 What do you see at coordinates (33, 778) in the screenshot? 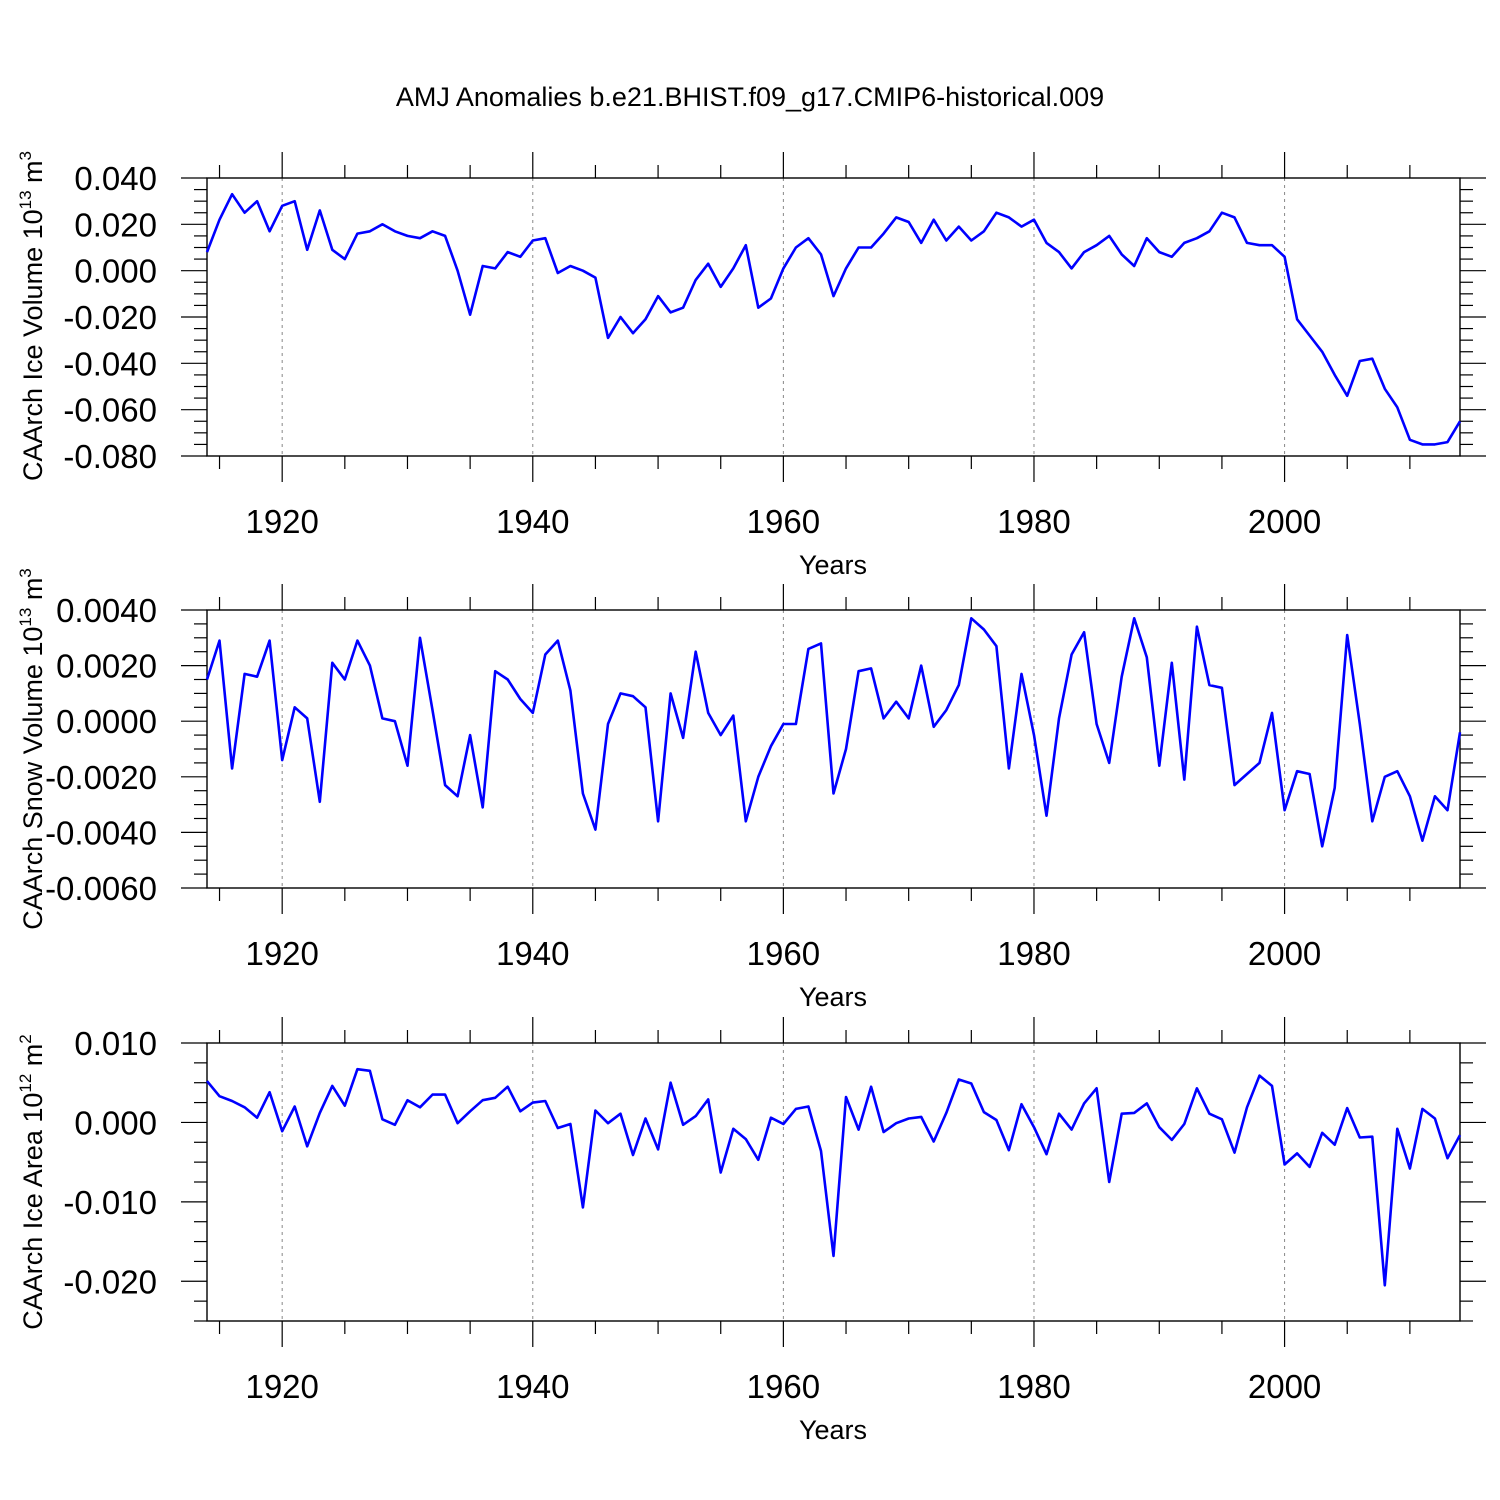
I see `y-axis-label-ylabel-main: CAArch Snow Volume 10` at bounding box center [33, 778].